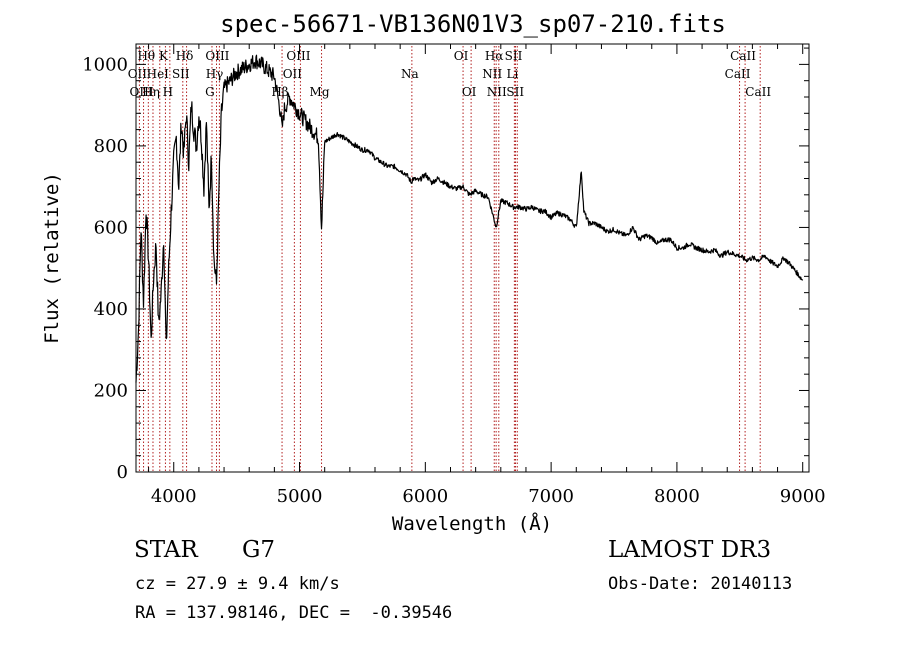  I want to click on object-class: STAR, so click(166, 550).